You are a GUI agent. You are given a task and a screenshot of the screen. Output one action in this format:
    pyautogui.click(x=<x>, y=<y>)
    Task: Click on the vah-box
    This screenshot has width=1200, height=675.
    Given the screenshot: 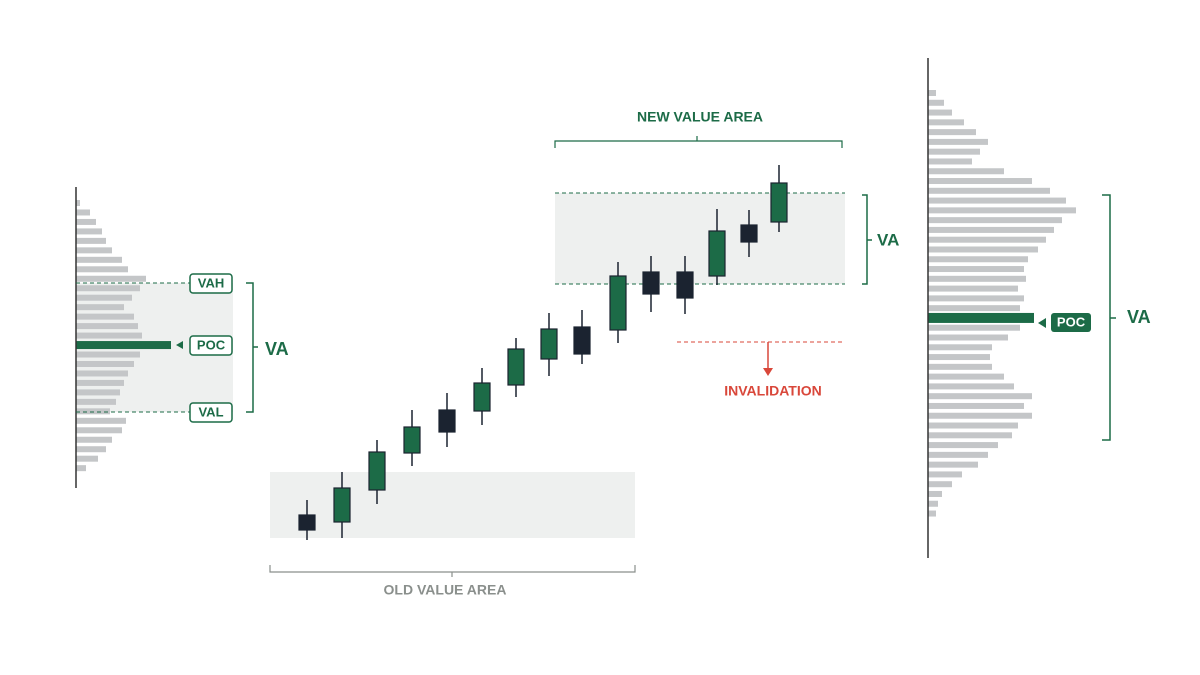 What is the action you would take?
    pyautogui.click(x=211, y=283)
    